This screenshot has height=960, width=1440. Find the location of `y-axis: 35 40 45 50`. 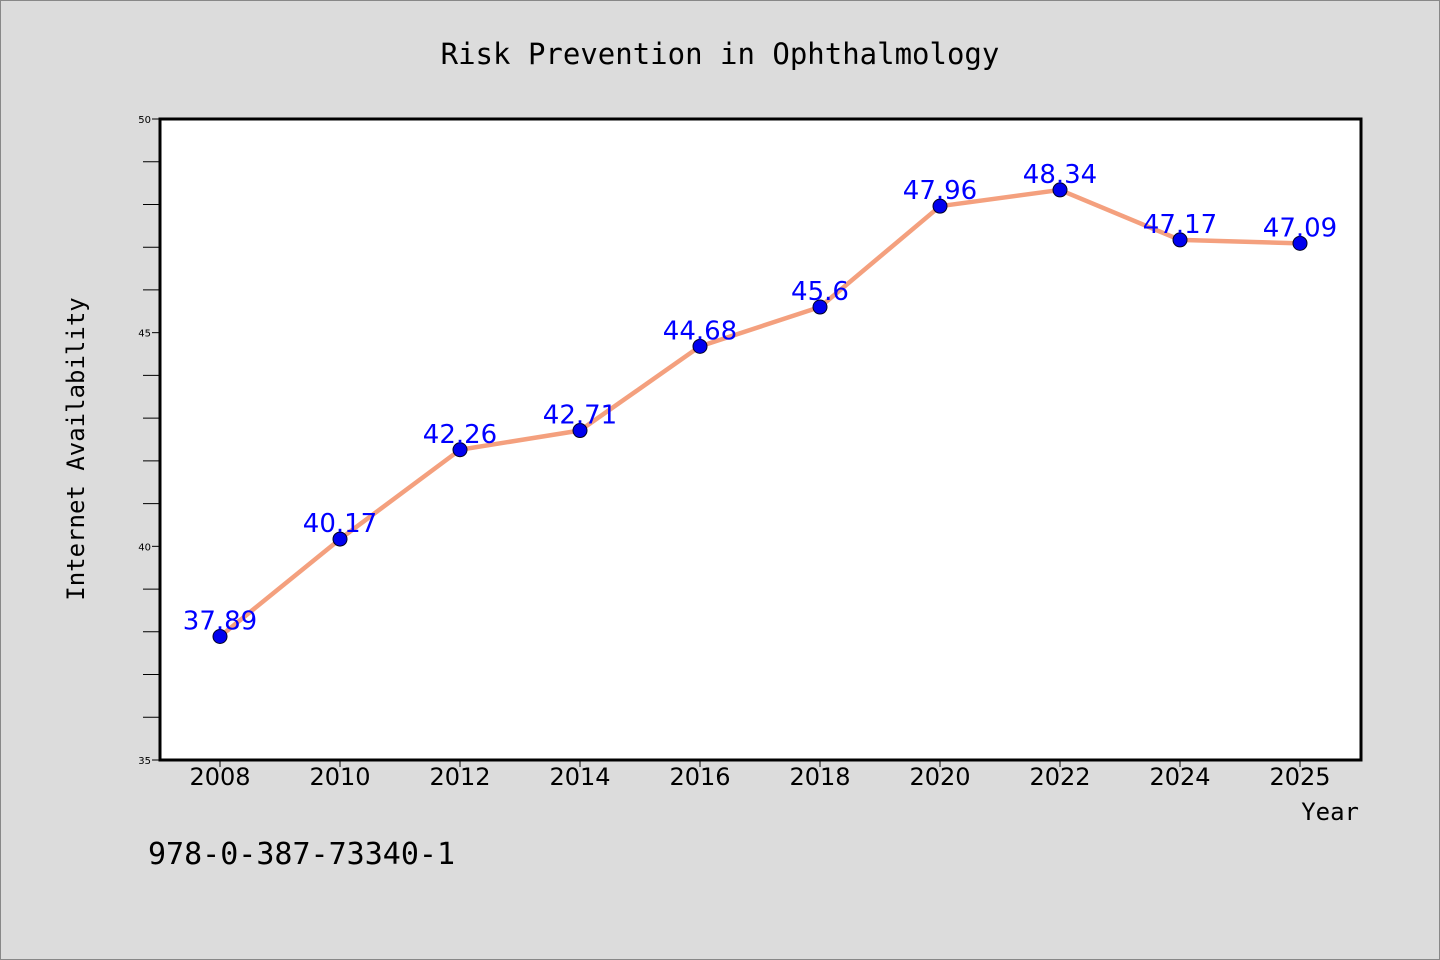

y-axis: 35 40 45 50 is located at coordinates (149, 441).